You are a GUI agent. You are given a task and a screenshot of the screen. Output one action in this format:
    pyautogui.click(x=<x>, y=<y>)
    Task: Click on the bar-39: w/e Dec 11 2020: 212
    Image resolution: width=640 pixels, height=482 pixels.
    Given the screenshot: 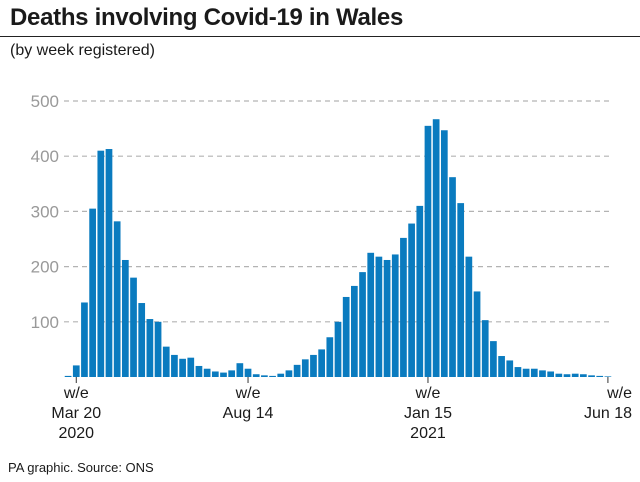 What is the action you would take?
    pyautogui.click(x=387, y=318)
    